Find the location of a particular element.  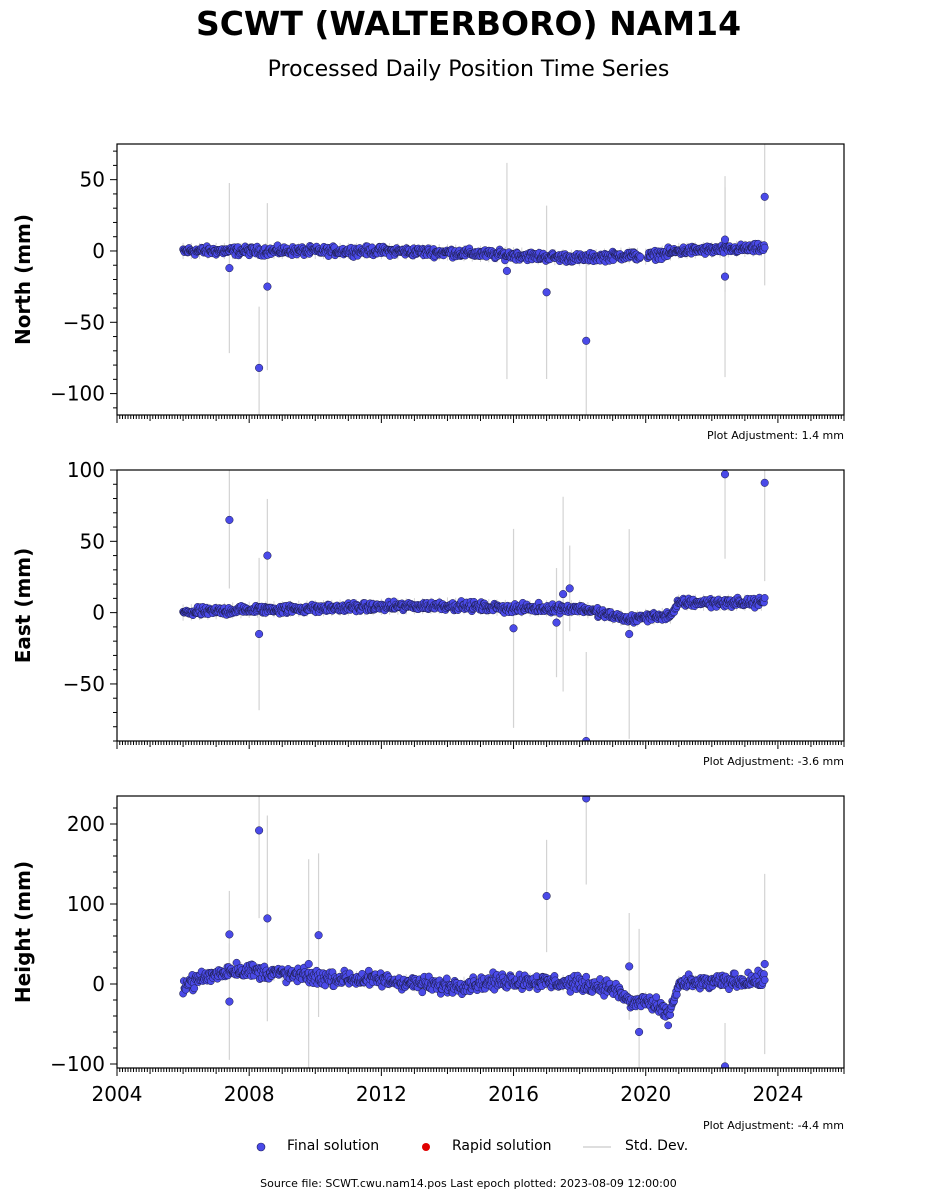

height-ytick-label: 100 is located at coordinates (86, 904).